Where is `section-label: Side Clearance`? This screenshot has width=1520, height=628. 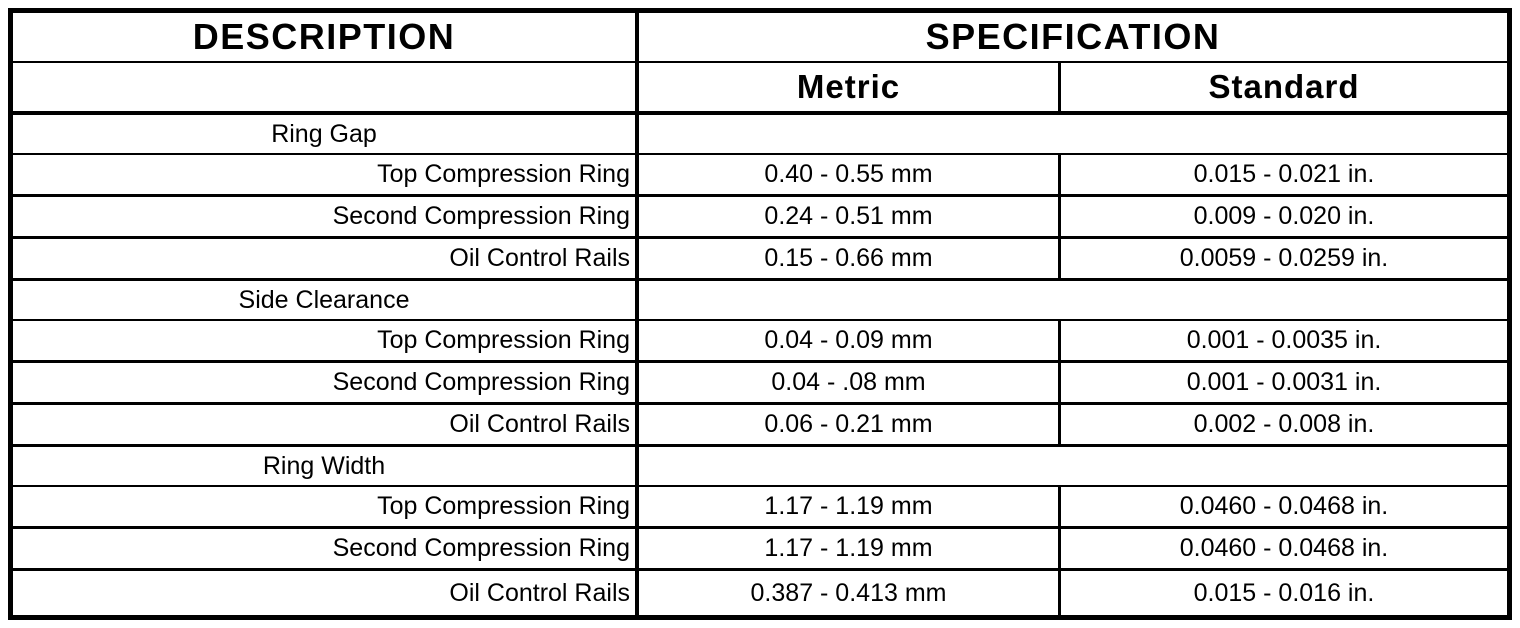 section-label: Side Clearance is located at coordinates (324, 299).